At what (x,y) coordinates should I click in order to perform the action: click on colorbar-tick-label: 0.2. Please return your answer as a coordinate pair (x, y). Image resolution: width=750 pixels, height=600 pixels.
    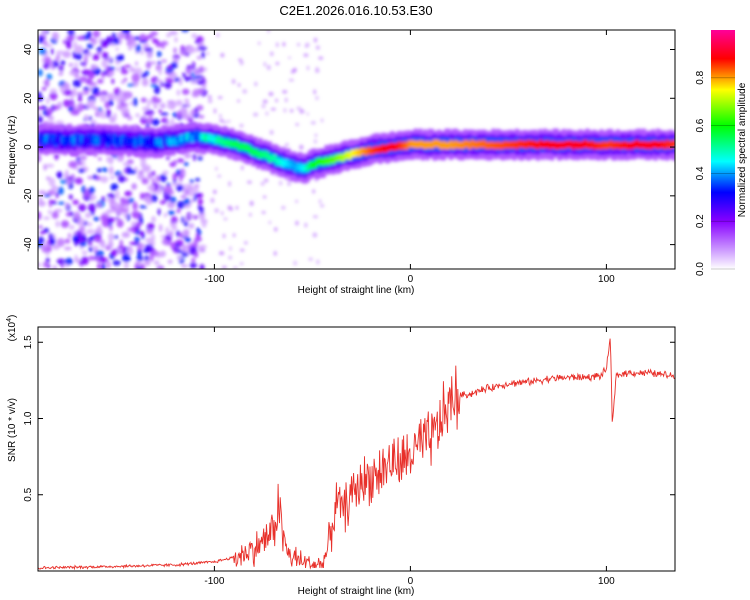
    Looking at the image, I should click on (700, 221).